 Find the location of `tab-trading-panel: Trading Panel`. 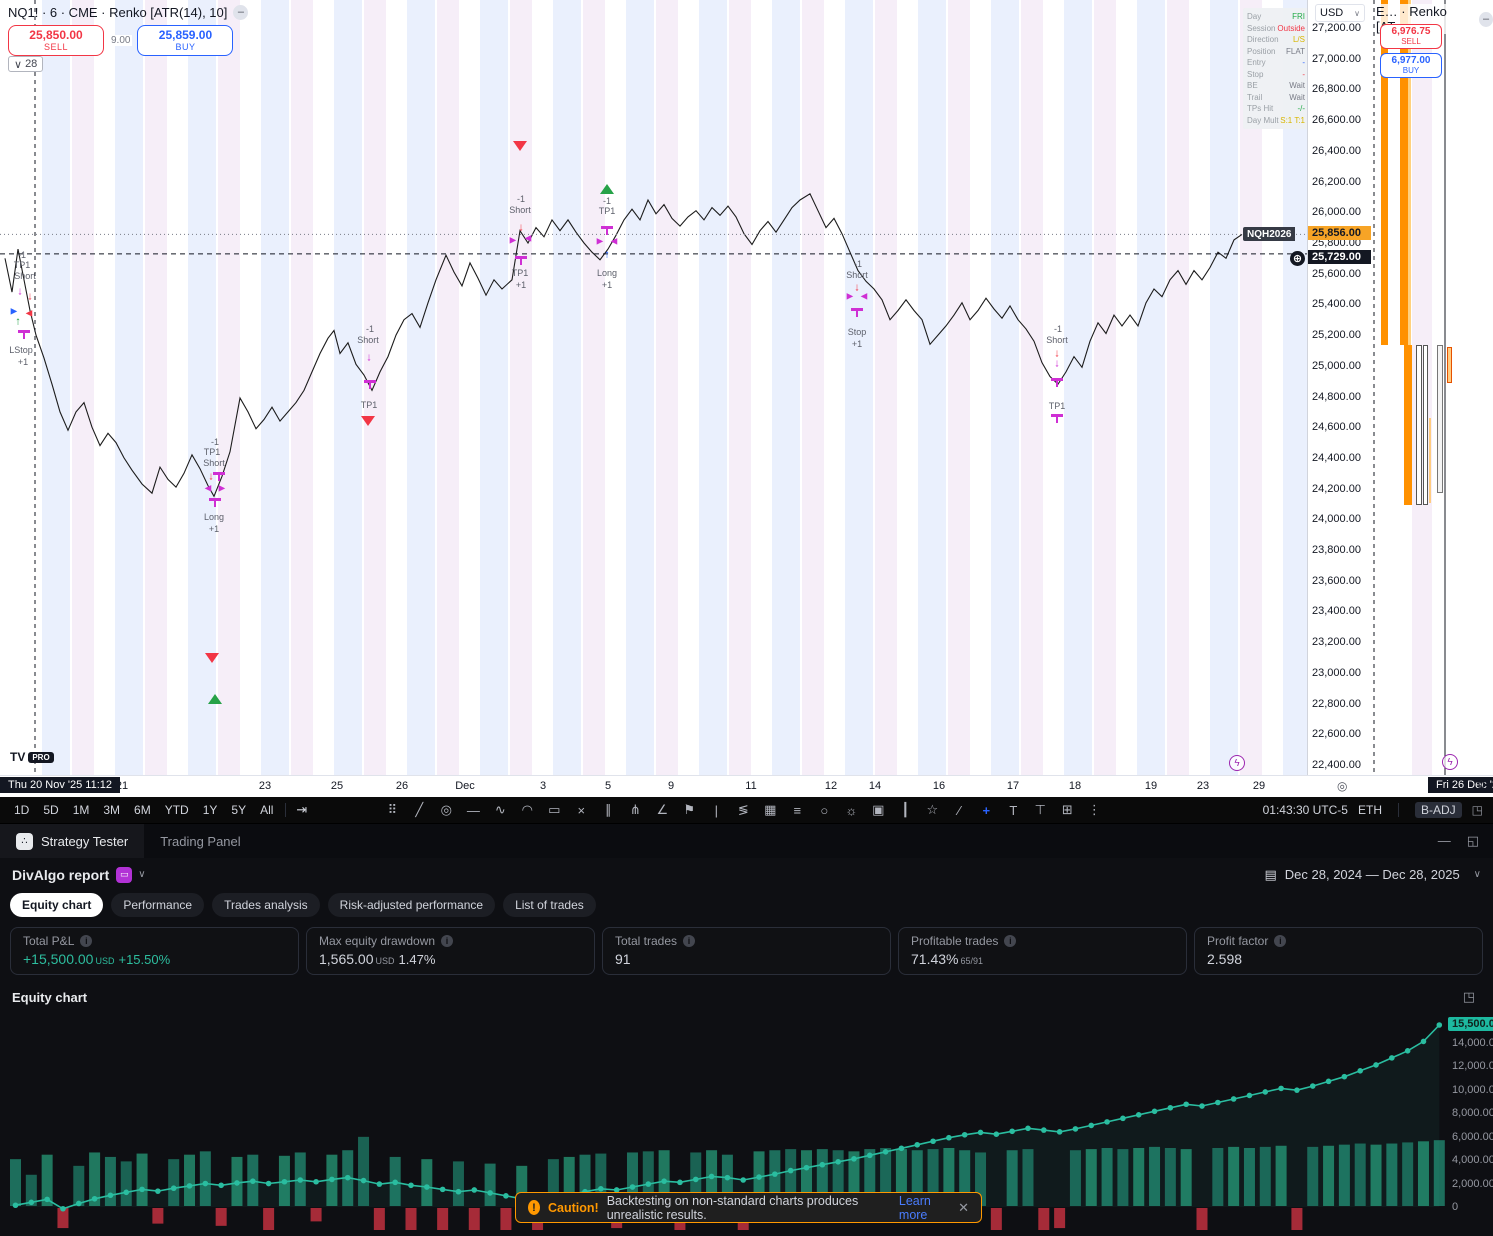

tab-trading-panel: Trading Panel is located at coordinates (200, 841).